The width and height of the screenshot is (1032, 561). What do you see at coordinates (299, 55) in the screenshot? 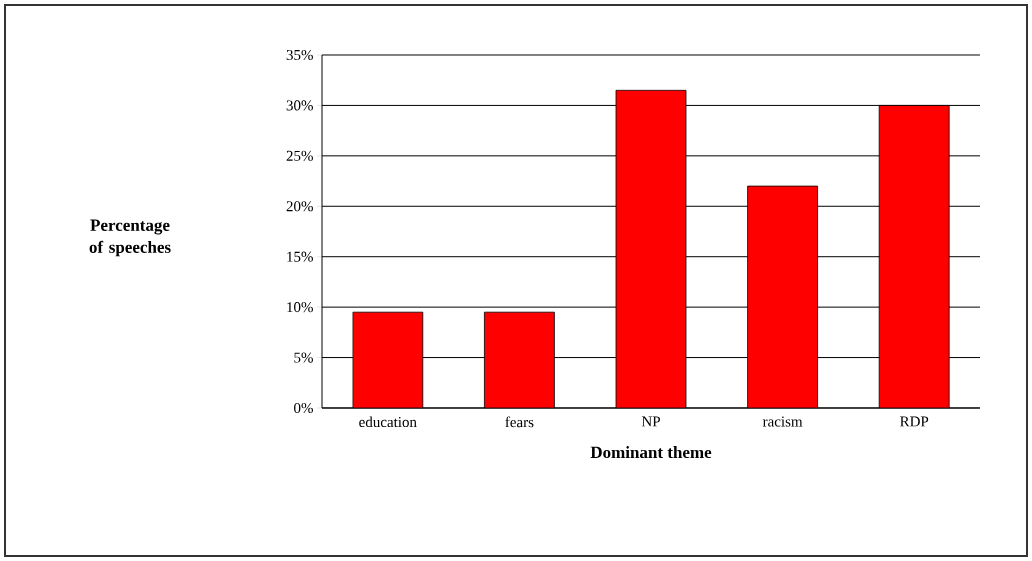
I see `y-tick-label: 35%` at bounding box center [299, 55].